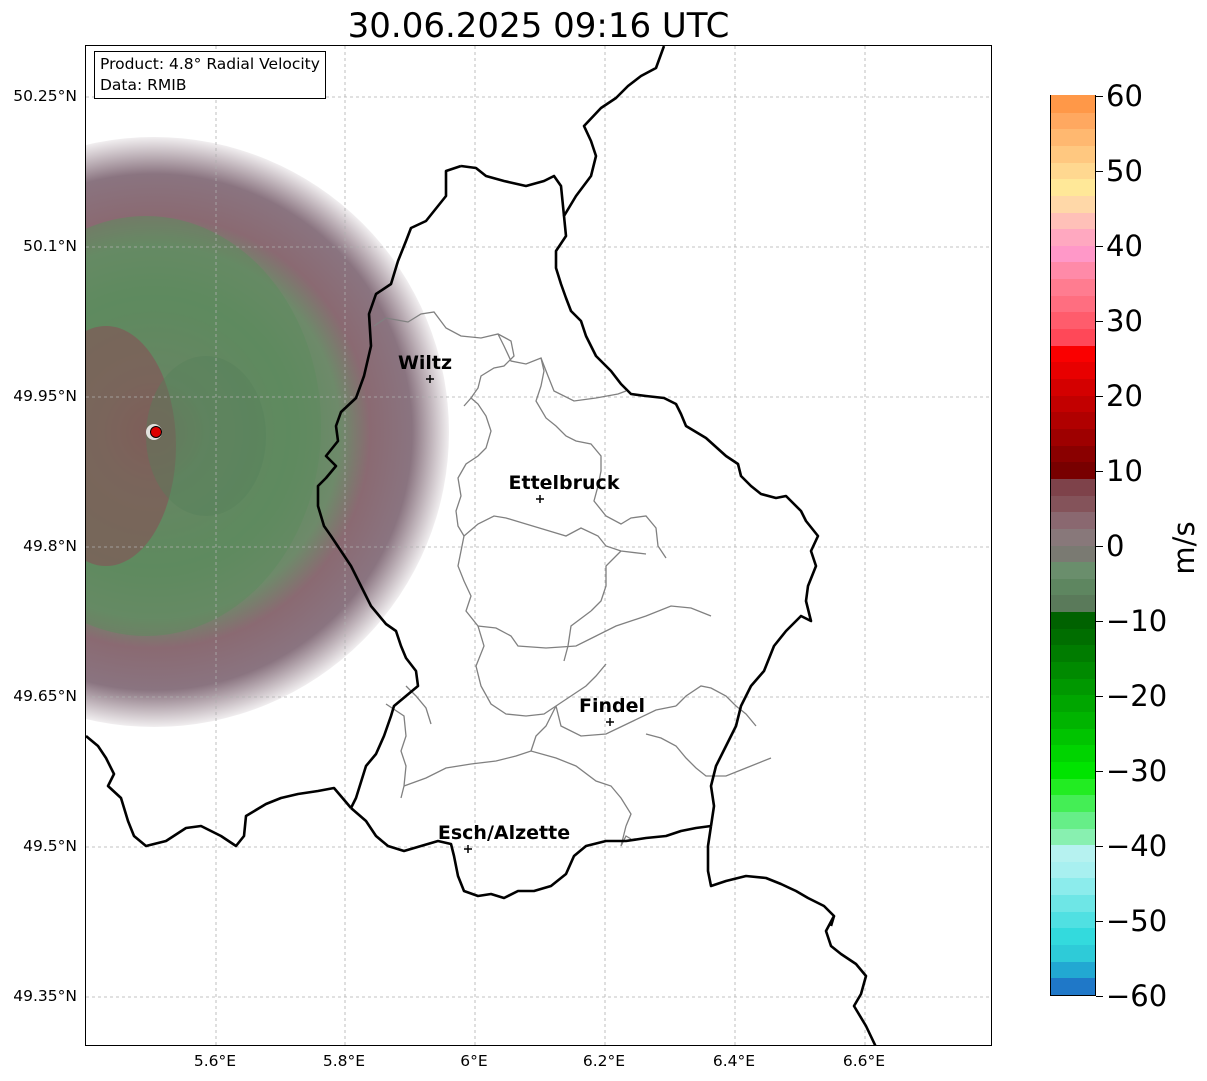 Image resolution: width=1207 pixels, height=1081 pixels. What do you see at coordinates (1137, 771) in the screenshot?
I see `colorbar-tick-label: −30` at bounding box center [1137, 771].